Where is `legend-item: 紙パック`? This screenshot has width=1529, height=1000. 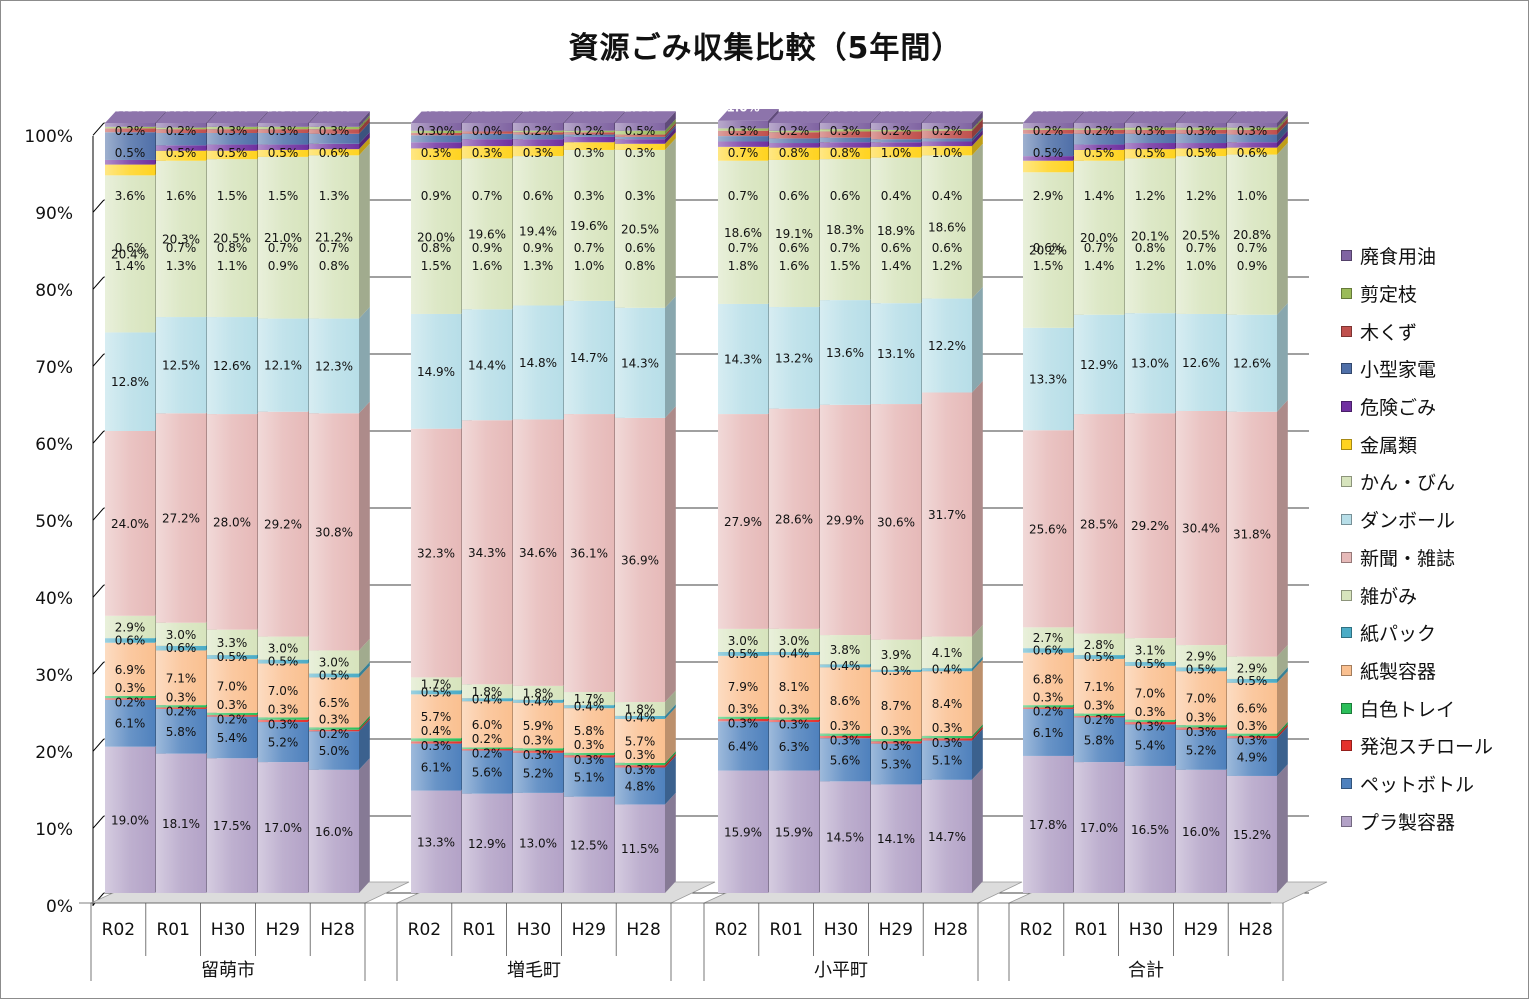
legend-item: 紙パック is located at coordinates (1431, 633).